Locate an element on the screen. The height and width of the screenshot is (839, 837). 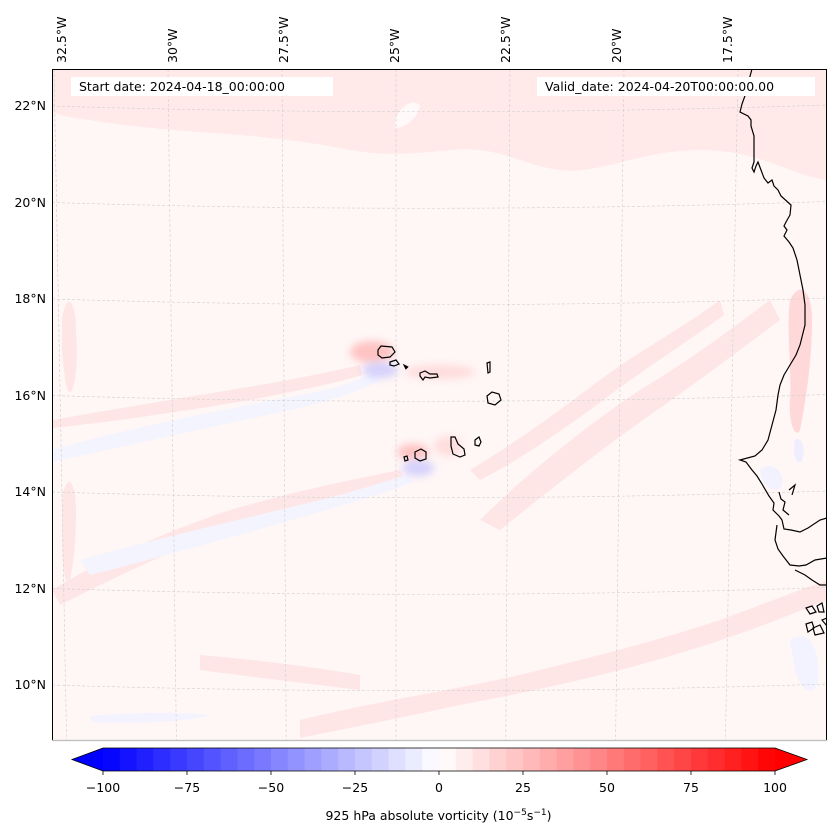
start-date-text: Start date: 2024-04-18_00:00:00 is located at coordinates (182, 86).